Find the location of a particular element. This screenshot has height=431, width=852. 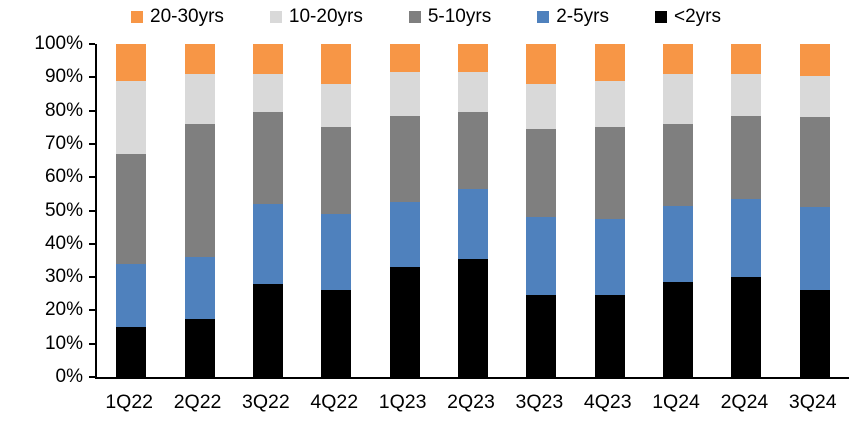

x-tick-label: 4Q23 is located at coordinates (607, 402).